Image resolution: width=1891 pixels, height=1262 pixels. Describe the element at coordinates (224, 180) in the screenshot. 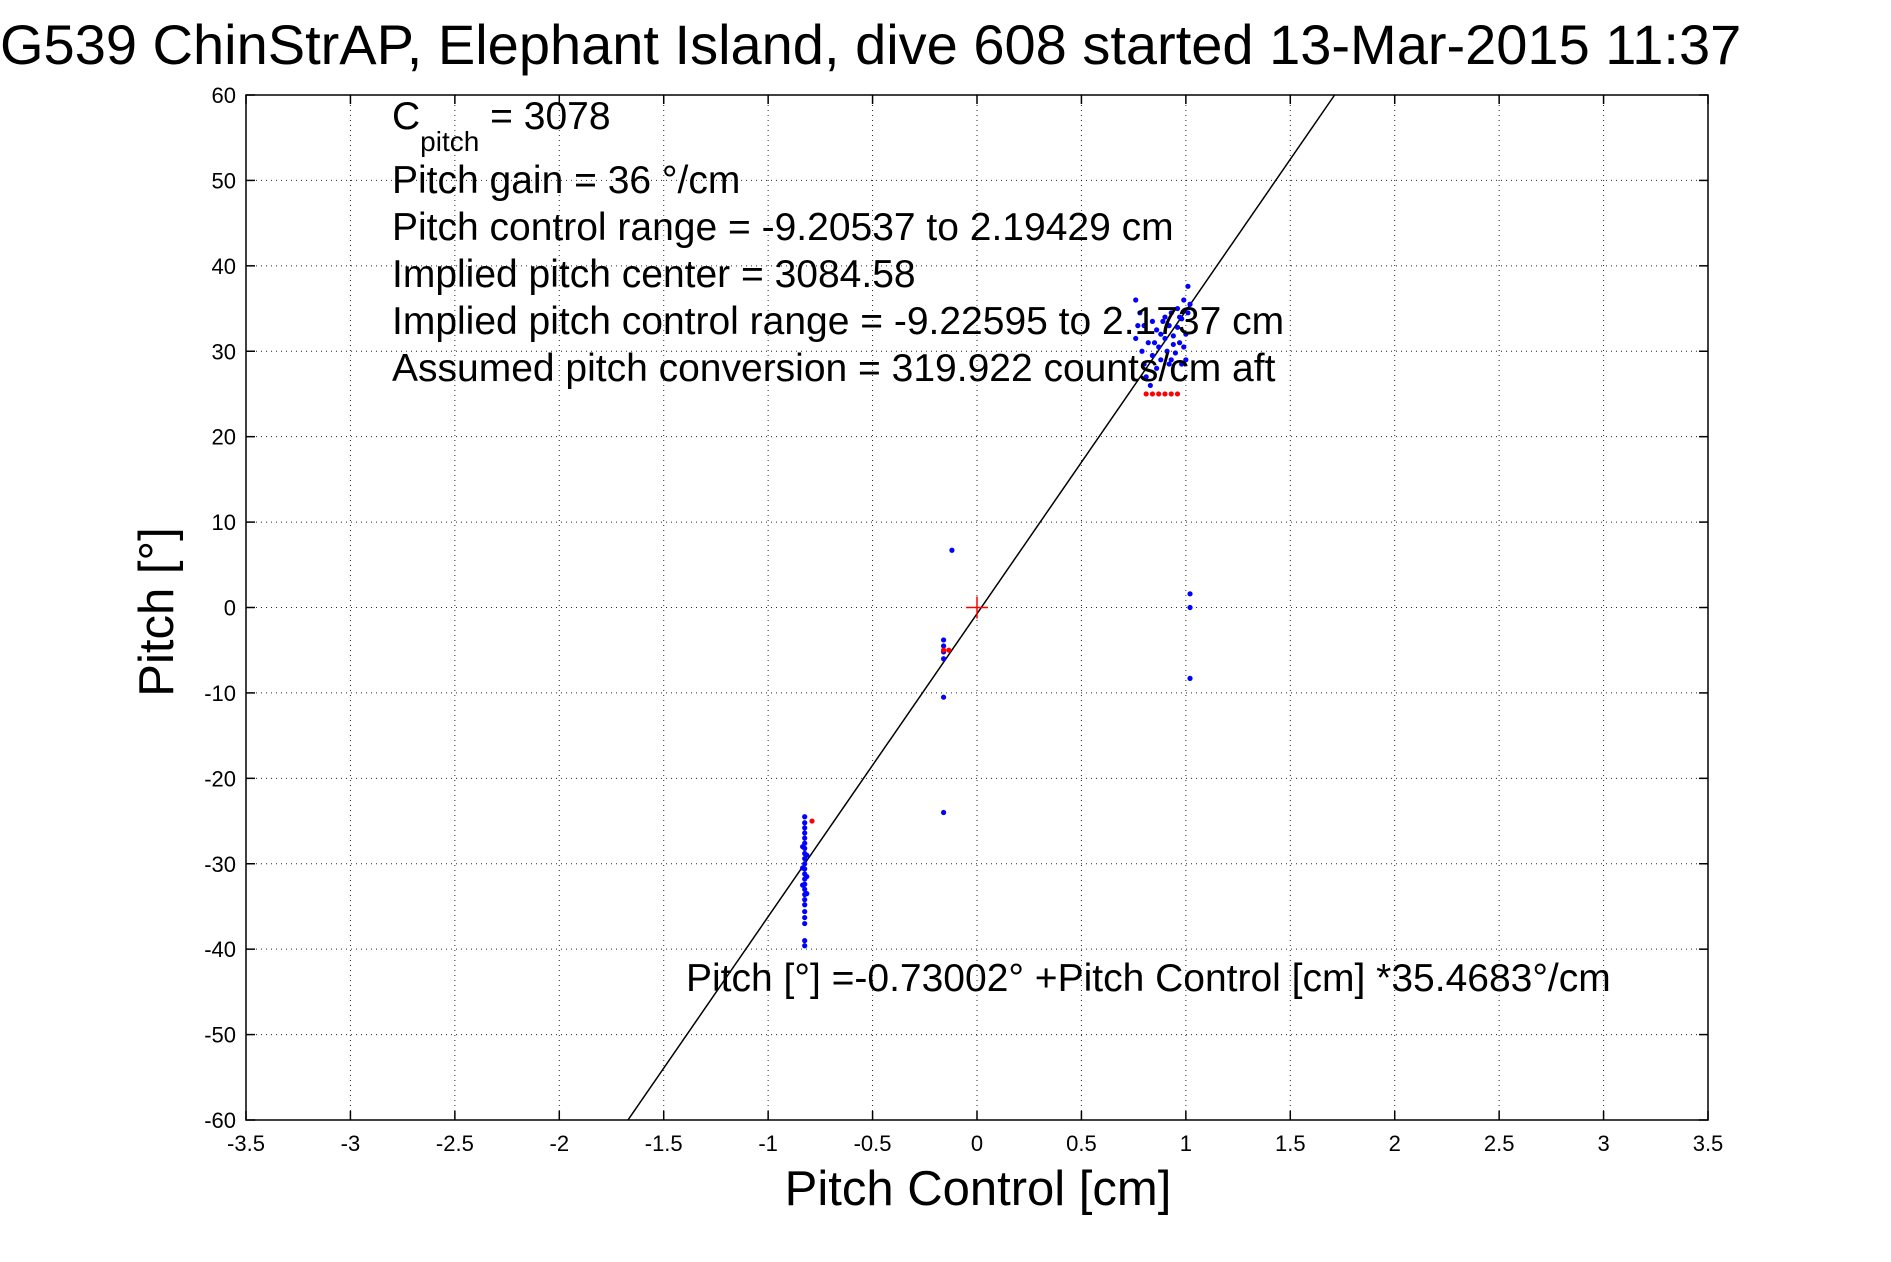

I see `y-tick-label: 50` at that location.